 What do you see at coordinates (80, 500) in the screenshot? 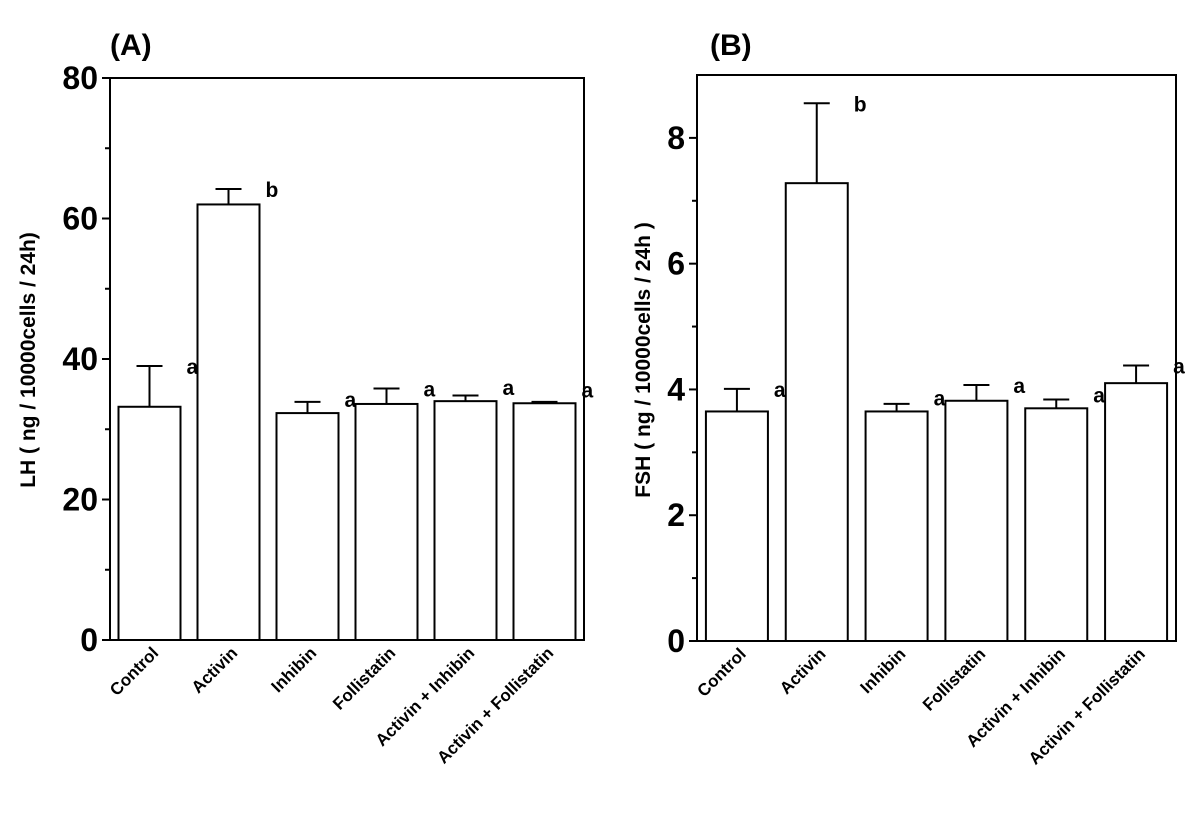
I see `panel-a-y-tick-label: 20` at bounding box center [80, 500].